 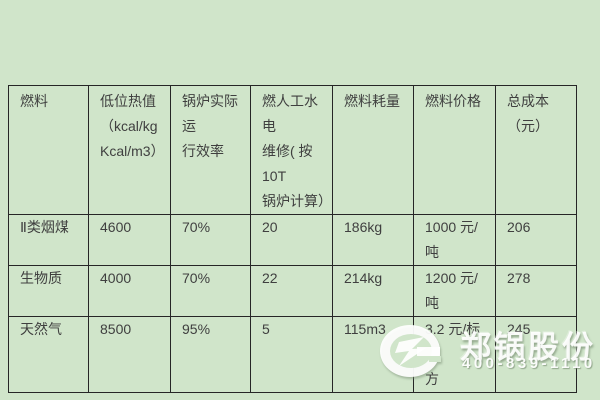 I want to click on cell-price: 1000 元/吨, so click(x=454, y=240).